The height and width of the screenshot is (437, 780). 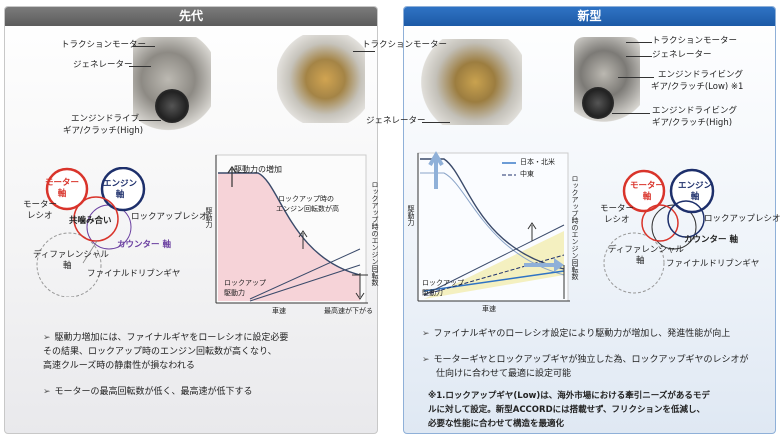 I want to click on chart-lockup-rpm-line1: ロックアップ時の, so click(x=306, y=199).